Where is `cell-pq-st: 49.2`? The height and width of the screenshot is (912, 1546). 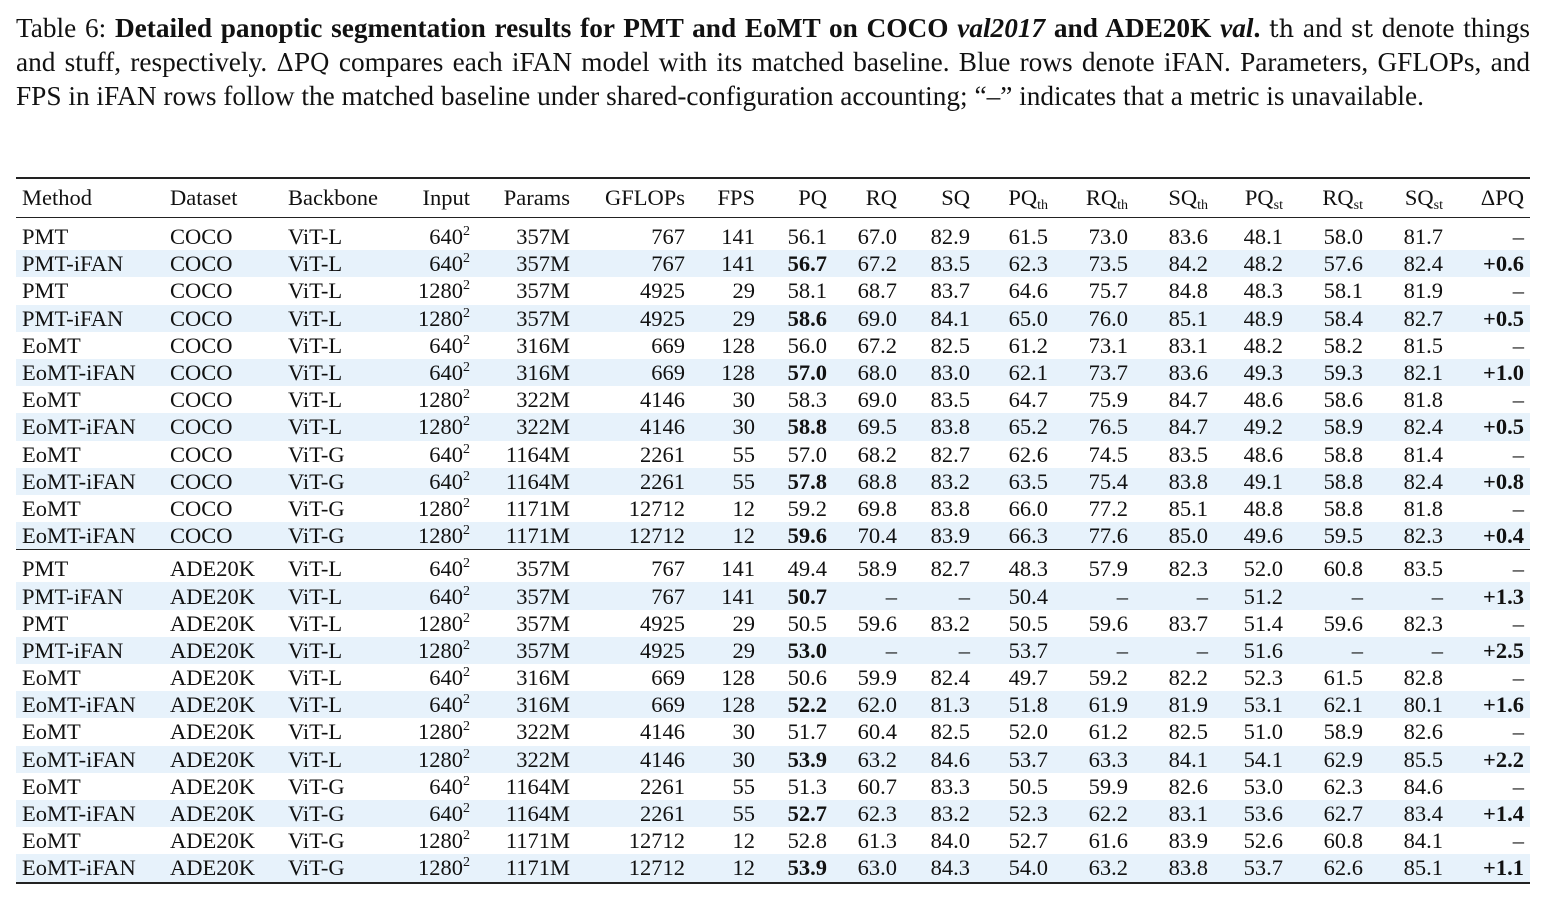 cell-pq-st: 49.2 is located at coordinates (1251, 427).